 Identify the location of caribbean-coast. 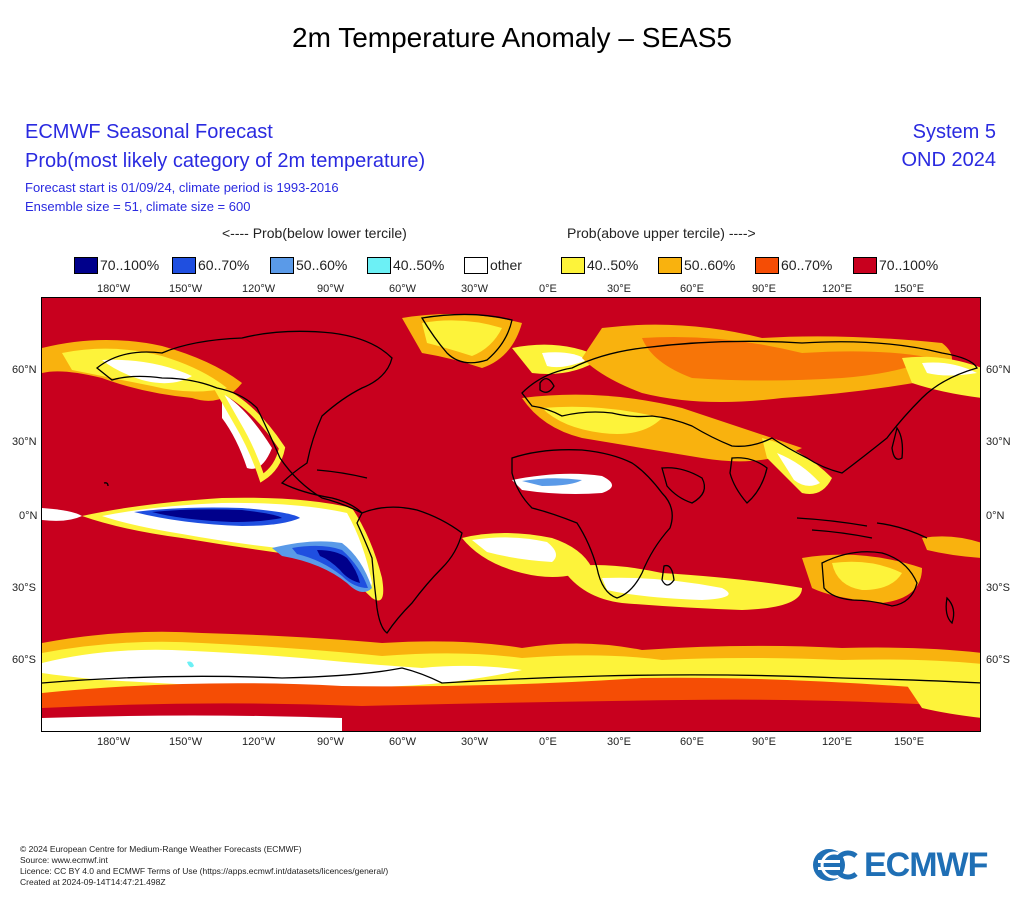
(342, 474).